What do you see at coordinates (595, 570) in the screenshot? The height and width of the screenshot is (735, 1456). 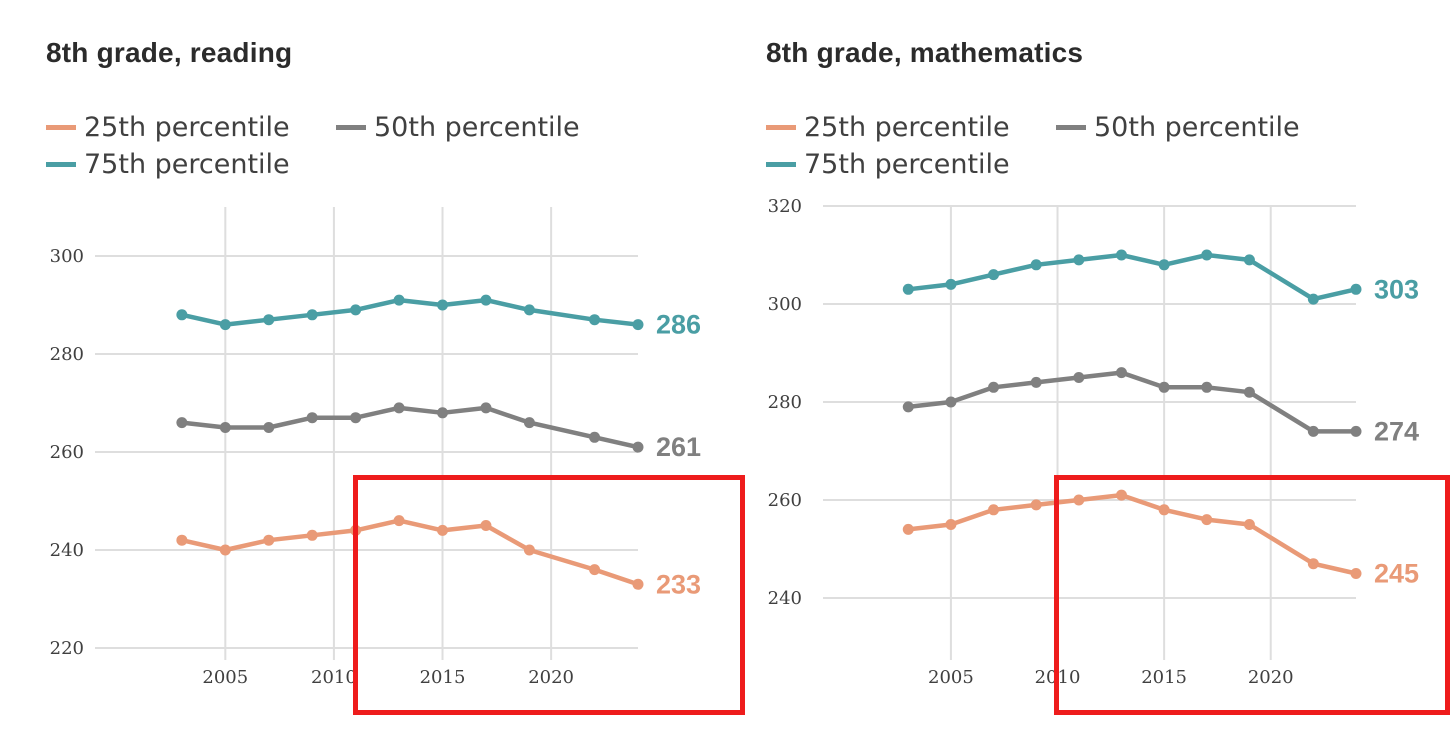 I see `data-point-0-2022` at bounding box center [595, 570].